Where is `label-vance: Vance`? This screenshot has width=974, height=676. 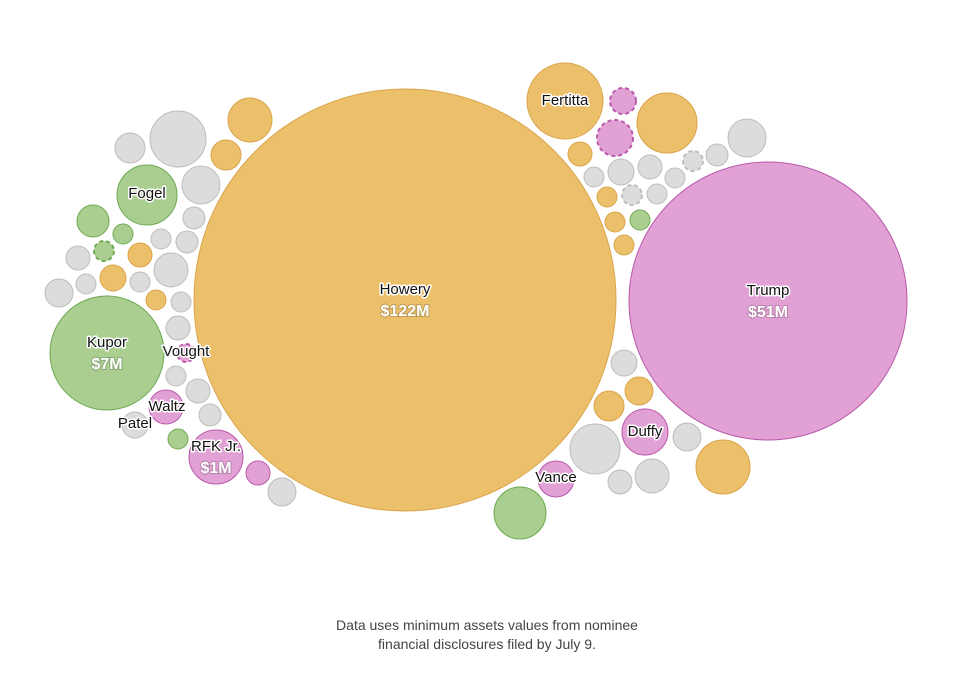
label-vance: Vance is located at coordinates (555, 477).